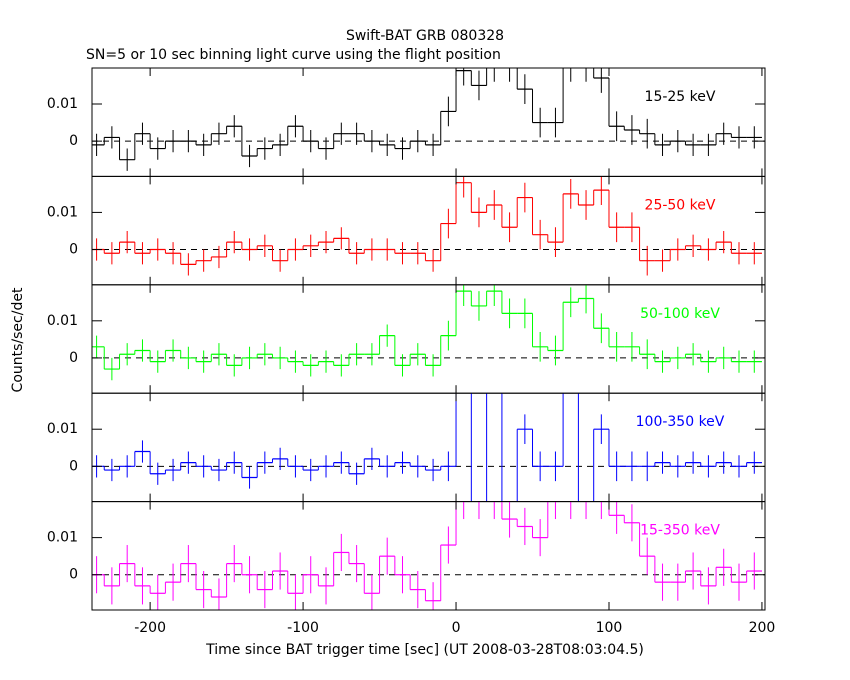 The height and width of the screenshot is (680, 850). What do you see at coordinates (303, 628) in the screenshot?
I see `x-tick-label: -100` at bounding box center [303, 628].